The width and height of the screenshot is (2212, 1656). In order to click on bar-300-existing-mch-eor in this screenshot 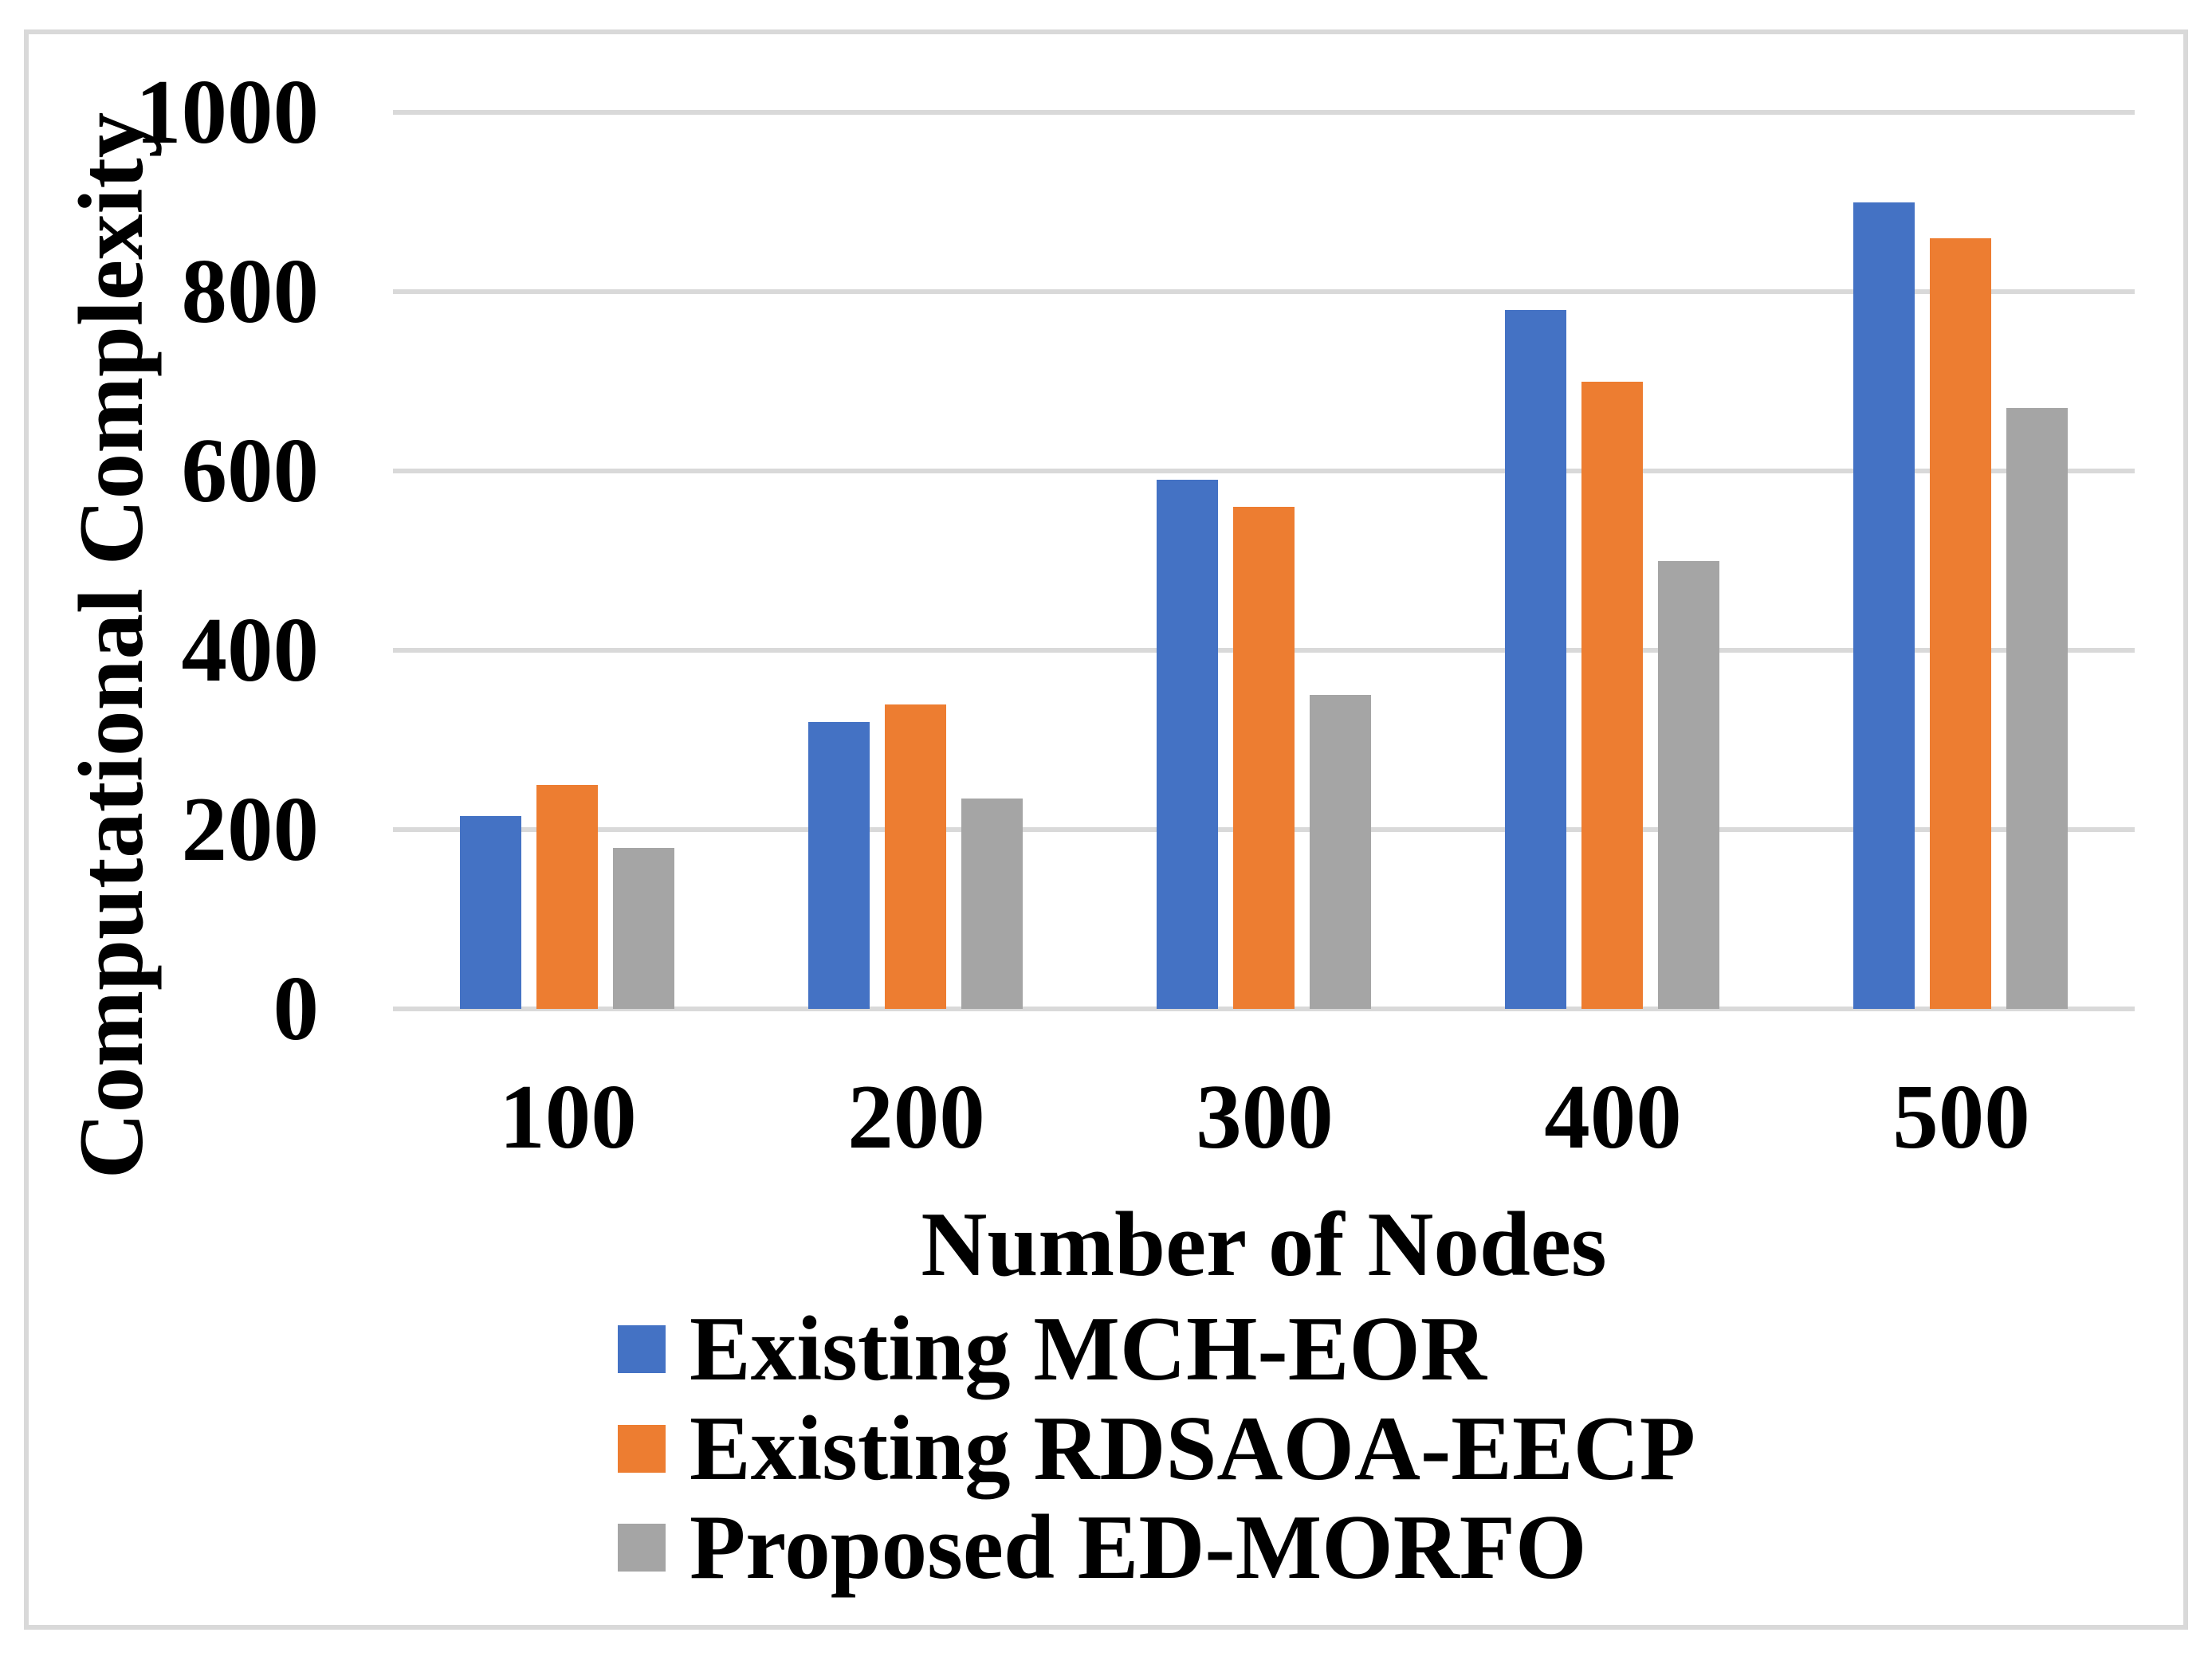, I will do `click(1187, 744)`.